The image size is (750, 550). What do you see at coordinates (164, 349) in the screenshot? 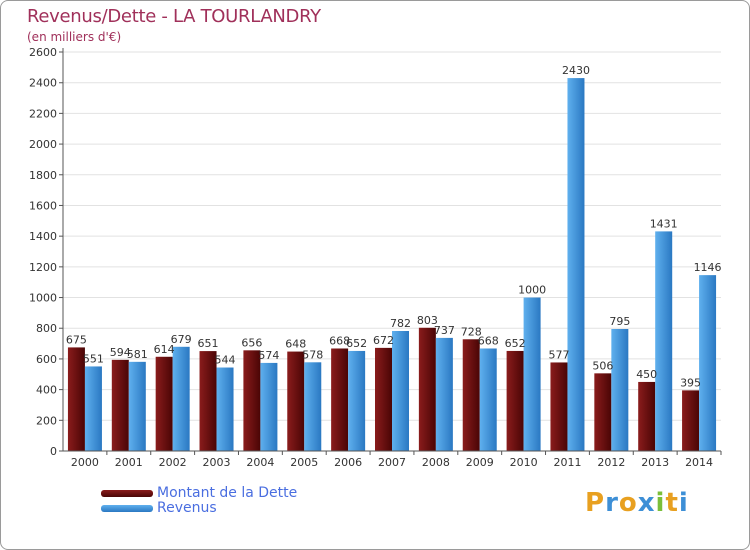
I see `data-label-dette: 614` at bounding box center [164, 349].